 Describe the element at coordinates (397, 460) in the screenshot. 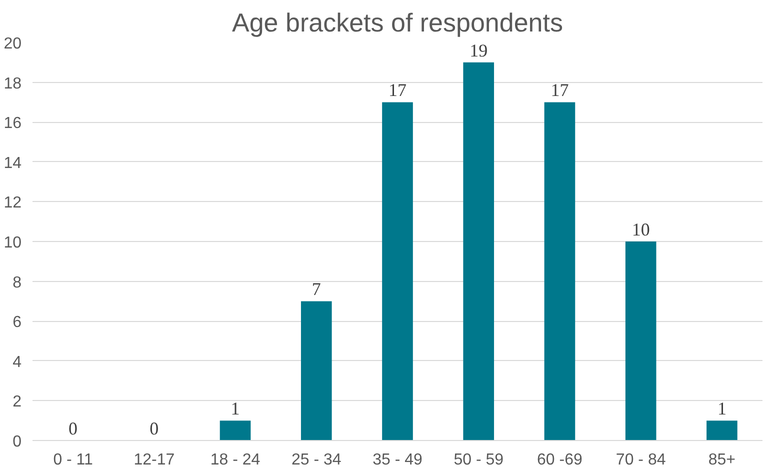

I see `x-tick-label: 35 - 49` at that location.